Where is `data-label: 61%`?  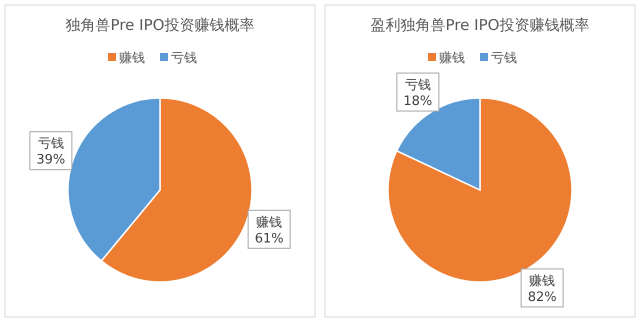
data-label: 61% is located at coordinates (269, 238).